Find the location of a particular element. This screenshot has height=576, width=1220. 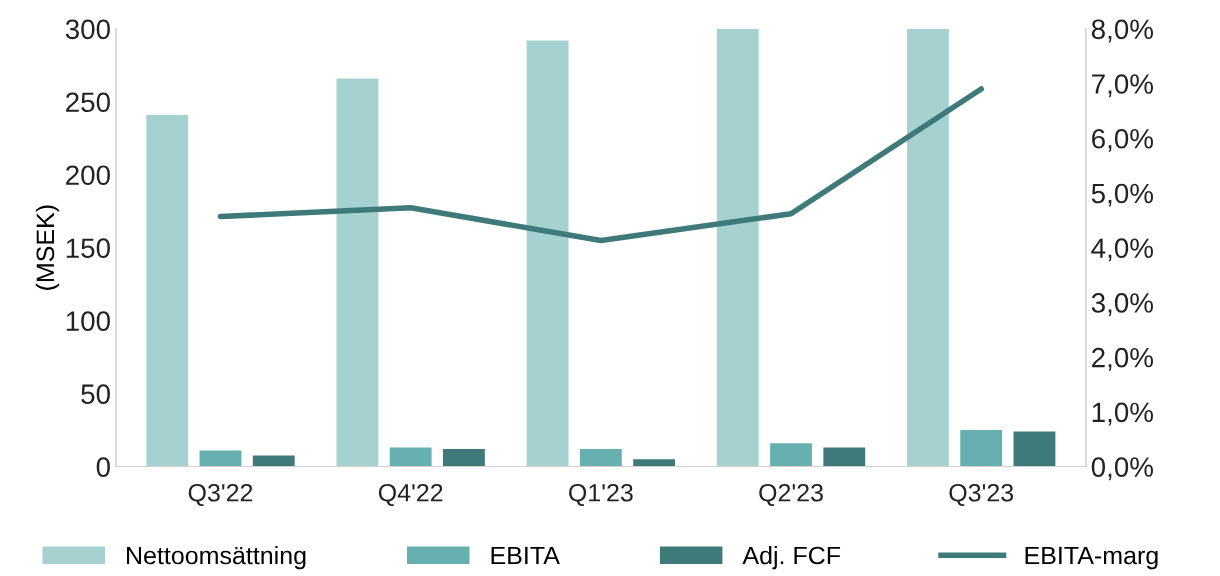

x-tick-label: Q1'23 is located at coordinates (601, 495).